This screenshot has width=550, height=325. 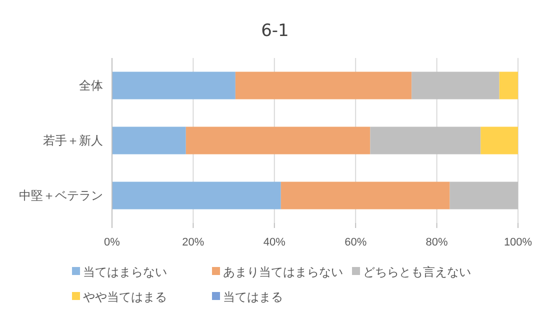 I want to click on legend-label: どちらとも言えない, so click(x=417, y=272).